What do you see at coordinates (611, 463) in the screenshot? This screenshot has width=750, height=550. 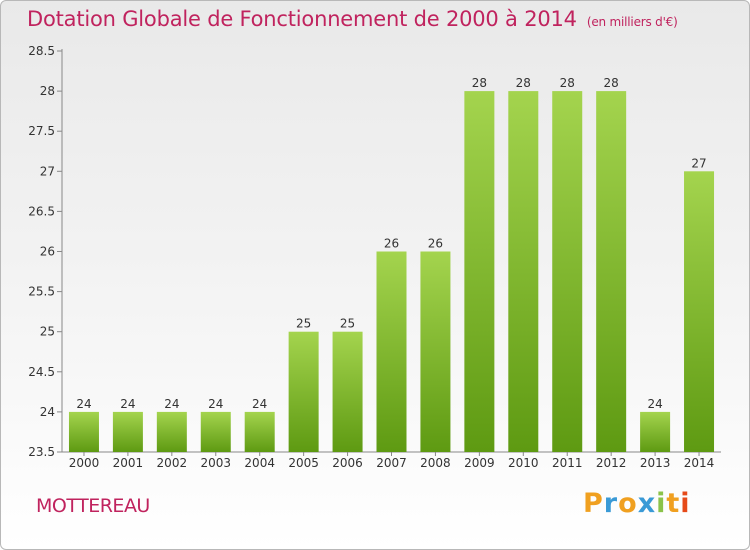 I see `x-tick-label: 2012` at bounding box center [611, 463].